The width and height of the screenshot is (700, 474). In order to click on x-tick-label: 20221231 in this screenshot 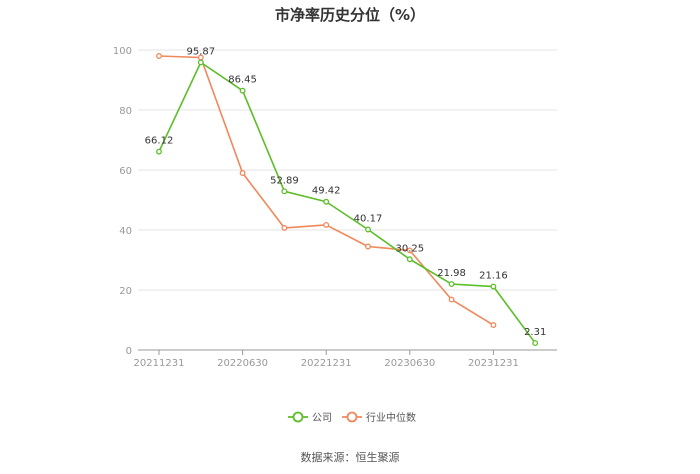, I will do `click(326, 363)`.